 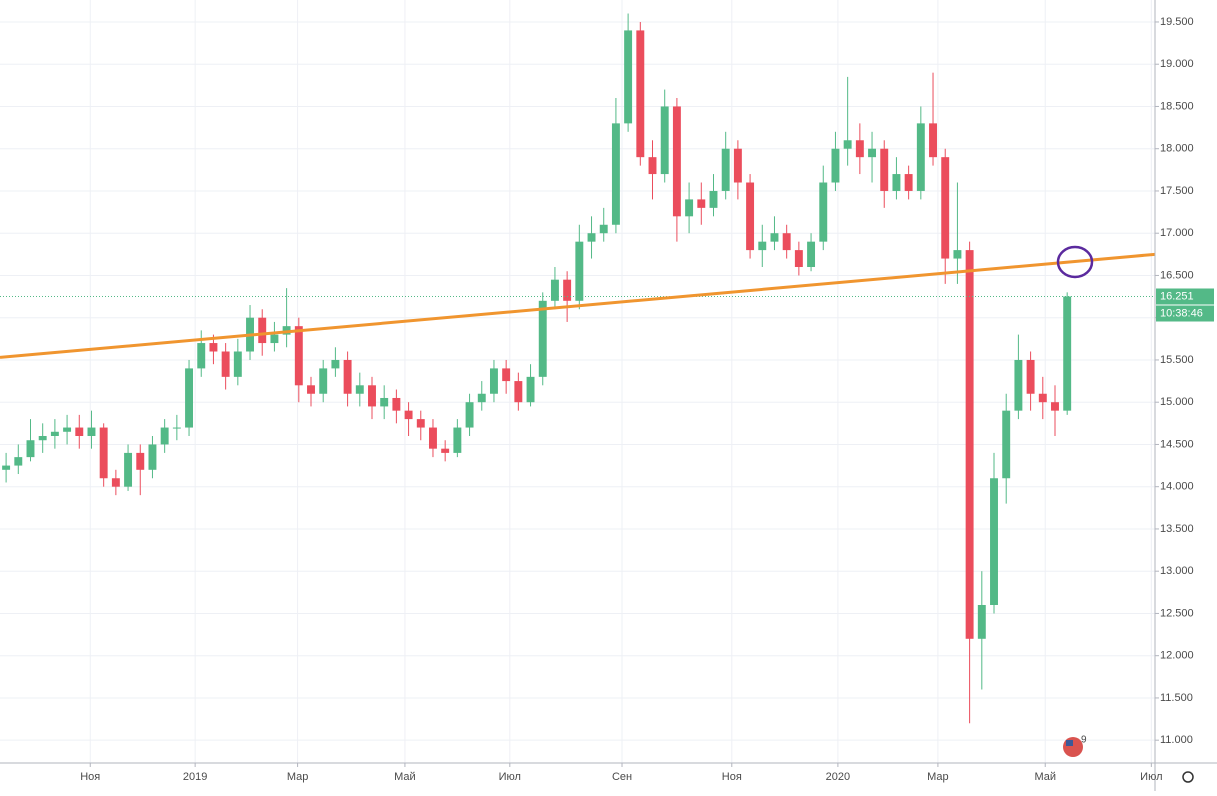 What do you see at coordinates (1075, 262) in the screenshot?
I see `highlight-circle` at bounding box center [1075, 262].